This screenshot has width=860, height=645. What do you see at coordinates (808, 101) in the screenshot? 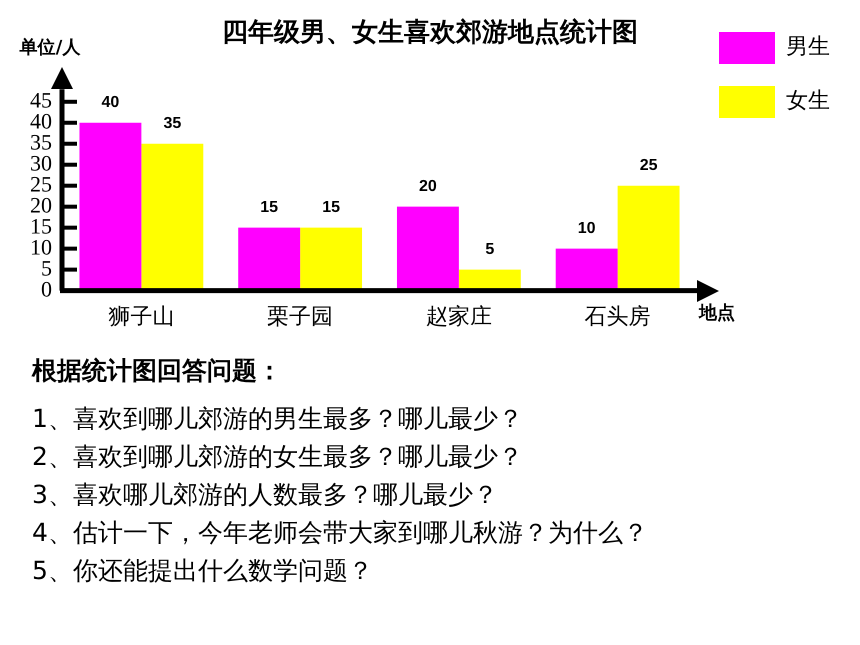
I see `legend-label: 女生` at bounding box center [808, 101].